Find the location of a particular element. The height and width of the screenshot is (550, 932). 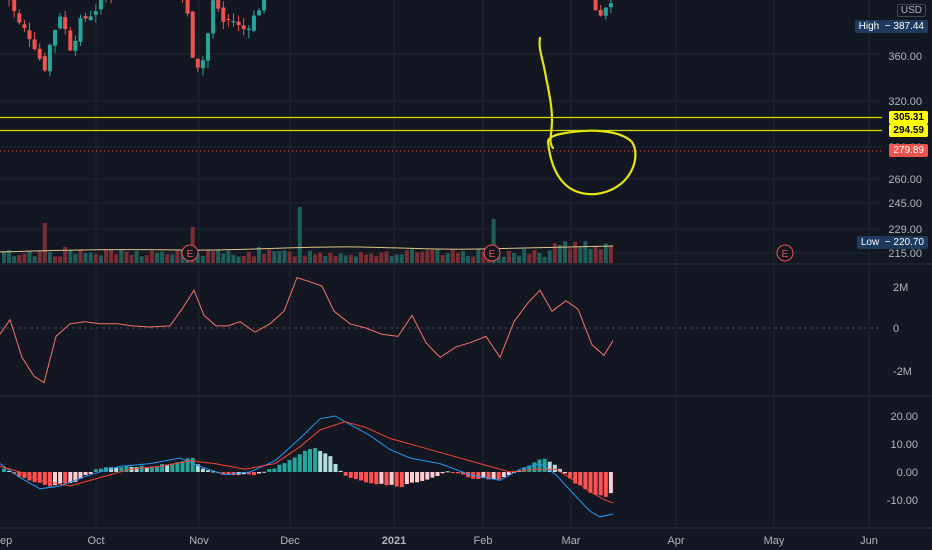

price-axis-tick: 215.00 is located at coordinates (905, 254).